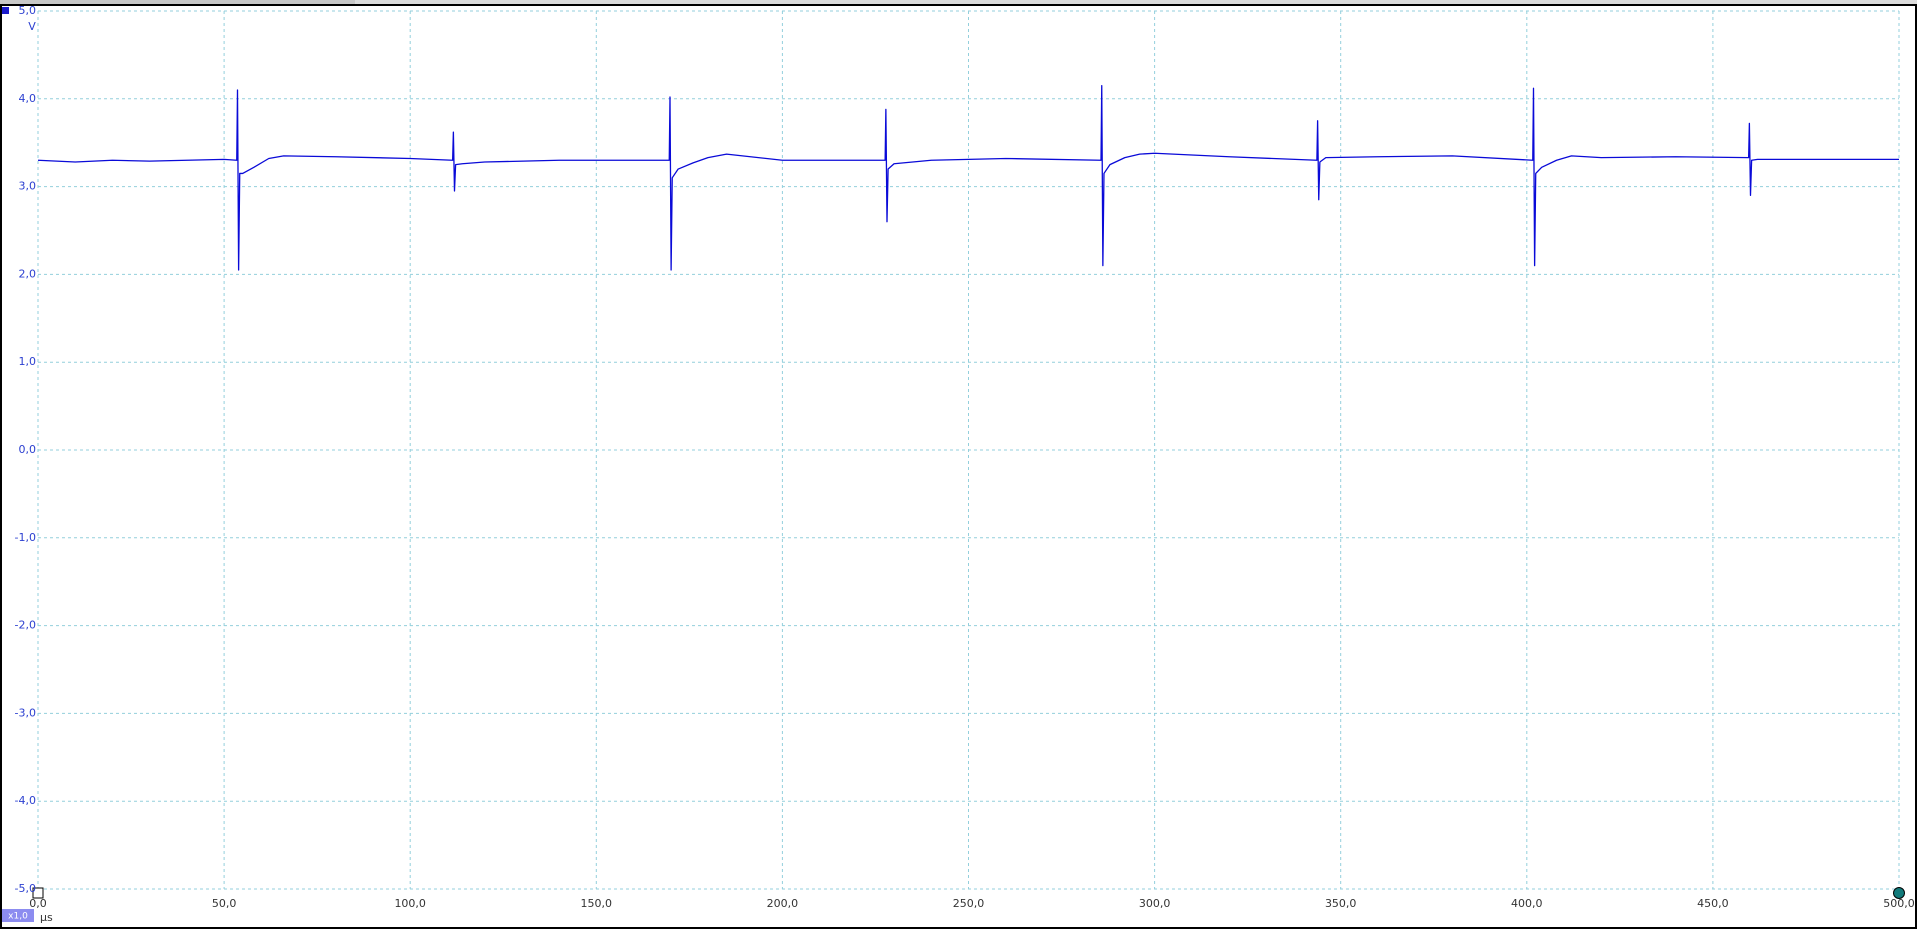  I want to click on y-tick-label: 3,0, so click(28, 186).